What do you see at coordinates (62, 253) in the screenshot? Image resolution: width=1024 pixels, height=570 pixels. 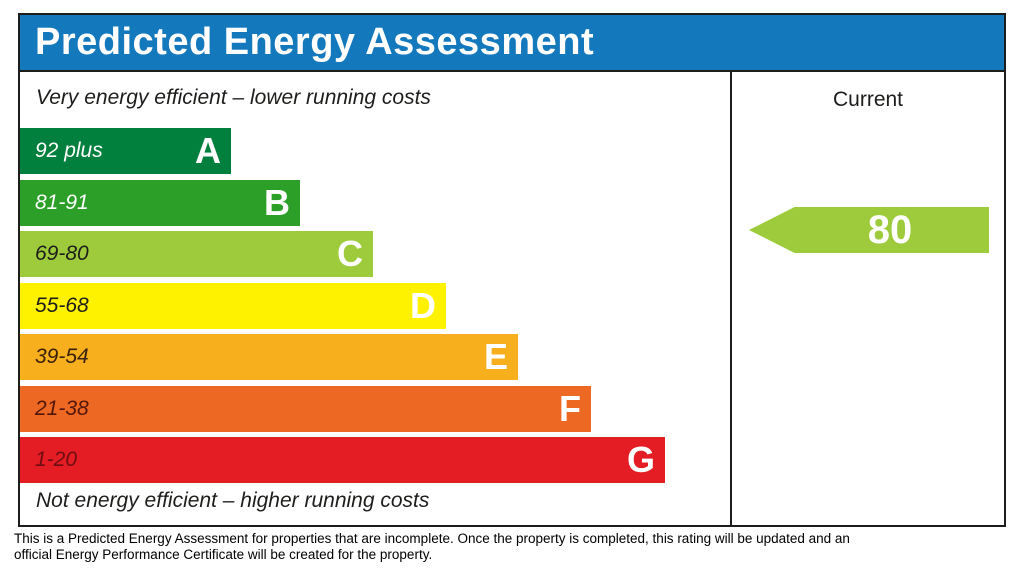 I see `band-range-label: 69-80` at bounding box center [62, 253].